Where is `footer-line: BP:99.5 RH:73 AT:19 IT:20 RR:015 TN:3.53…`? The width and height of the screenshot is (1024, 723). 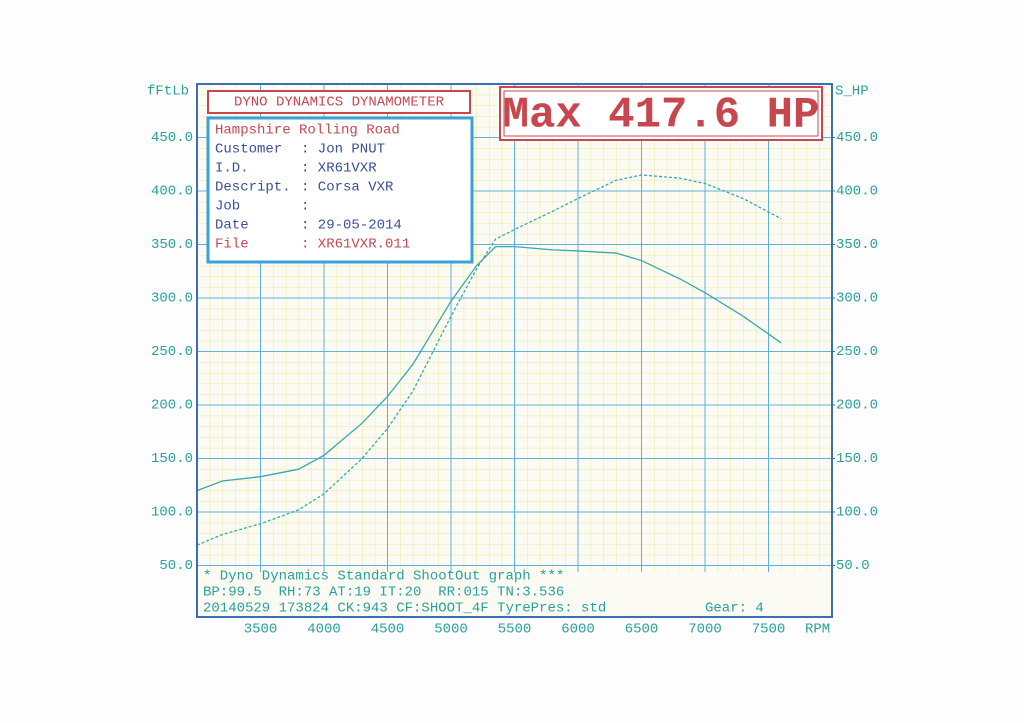 footer-line: BP:99.5 RH:73 AT:19 IT:20 RR:015 TN:3.53… is located at coordinates (383, 593).